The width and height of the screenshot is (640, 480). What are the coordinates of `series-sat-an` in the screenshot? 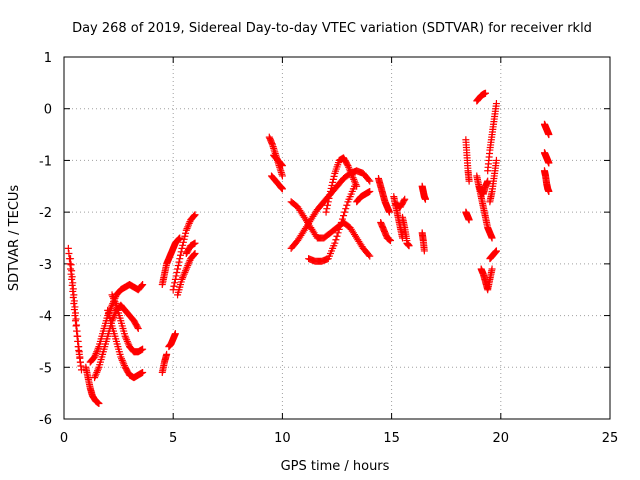 It's located at (546, 158).